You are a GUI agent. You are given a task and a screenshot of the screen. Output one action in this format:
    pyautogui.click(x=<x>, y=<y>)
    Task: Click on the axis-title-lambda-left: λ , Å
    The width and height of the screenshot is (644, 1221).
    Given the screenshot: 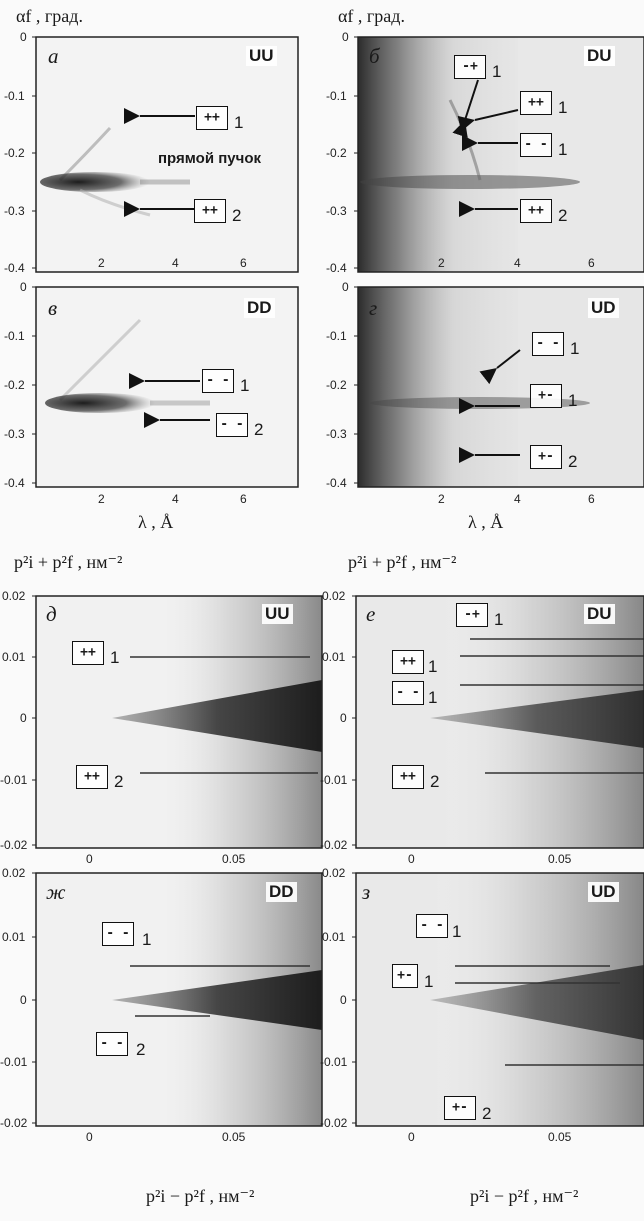 What is the action you would take?
    pyautogui.click(x=156, y=522)
    